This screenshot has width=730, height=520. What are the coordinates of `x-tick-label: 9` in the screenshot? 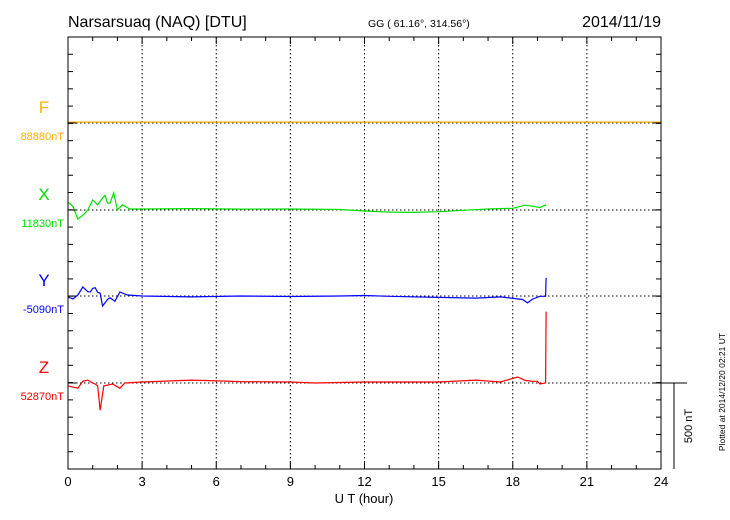 It's located at (290, 481).